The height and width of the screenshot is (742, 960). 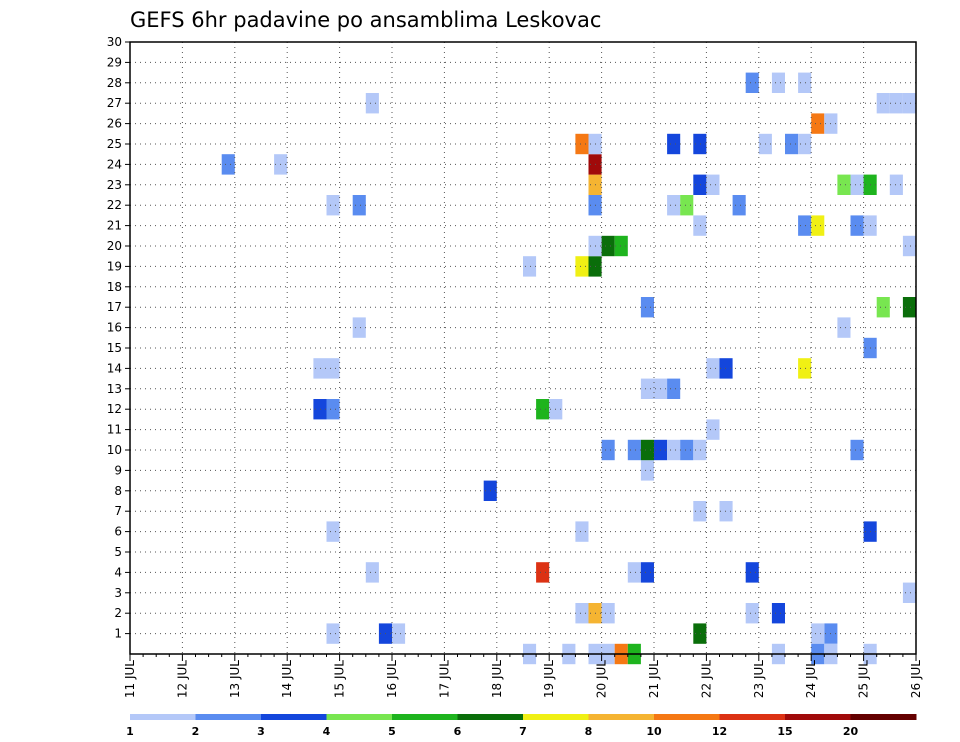 I want to click on colorbar-label: 3, so click(x=261, y=731).